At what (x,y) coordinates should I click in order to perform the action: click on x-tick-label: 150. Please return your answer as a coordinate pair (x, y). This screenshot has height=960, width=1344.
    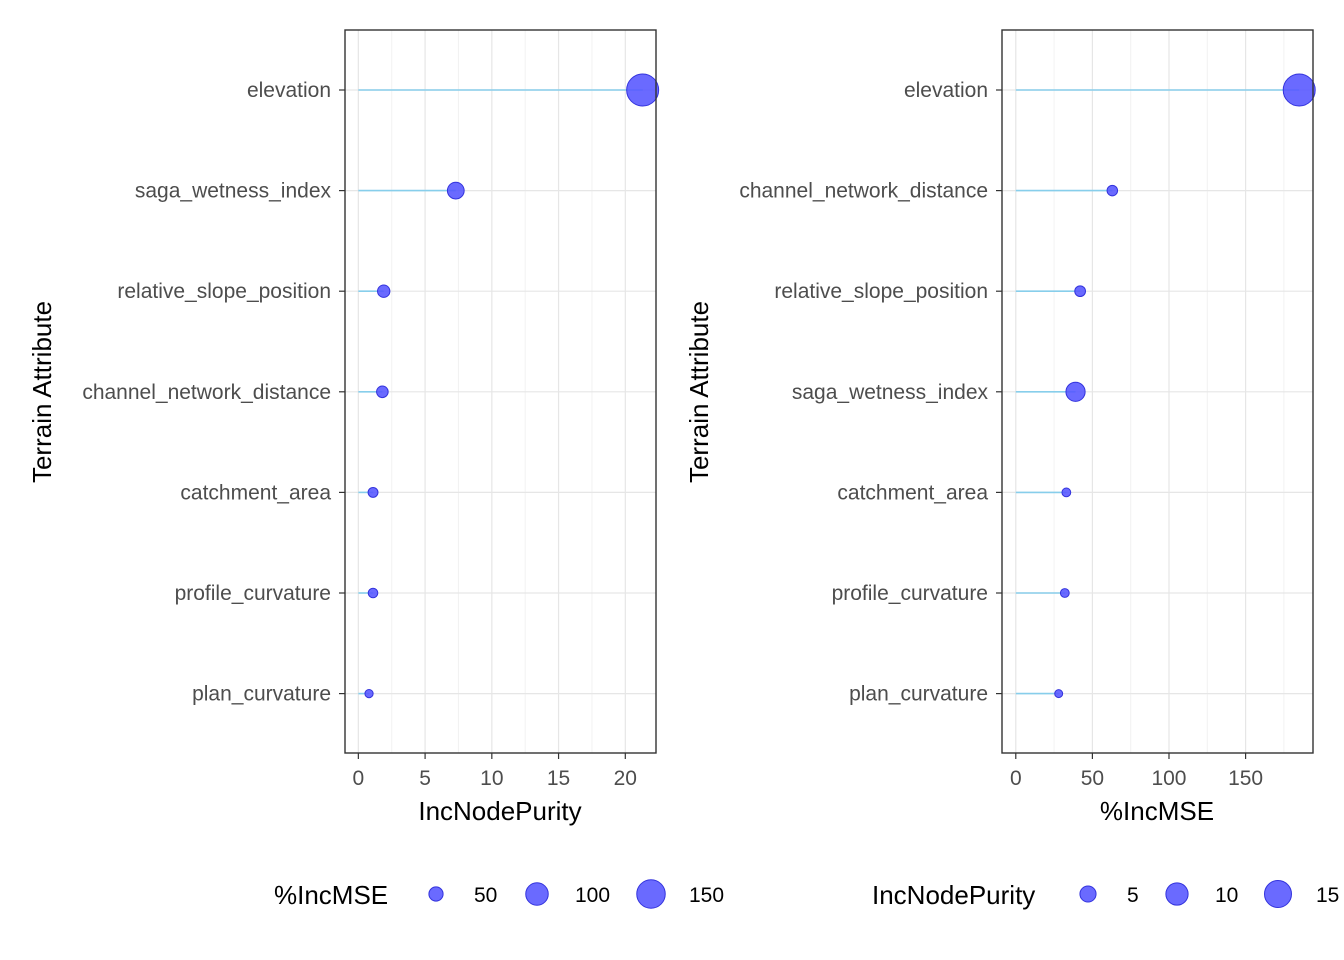
    Looking at the image, I should click on (1245, 778).